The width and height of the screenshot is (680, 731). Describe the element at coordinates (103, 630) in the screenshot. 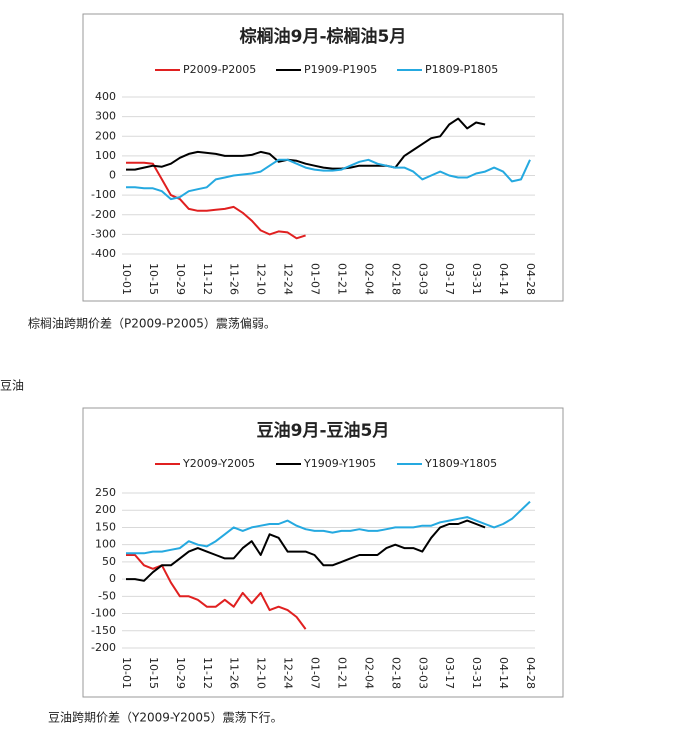

I see `y-tick-label: -150` at that location.